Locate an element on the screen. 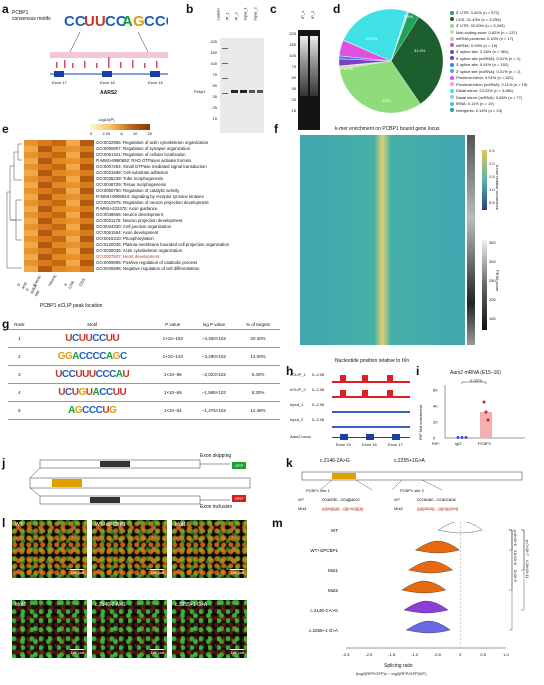 This screenshot has height=685, width=544. panel-letter-c: c is located at coordinates (273, 9).